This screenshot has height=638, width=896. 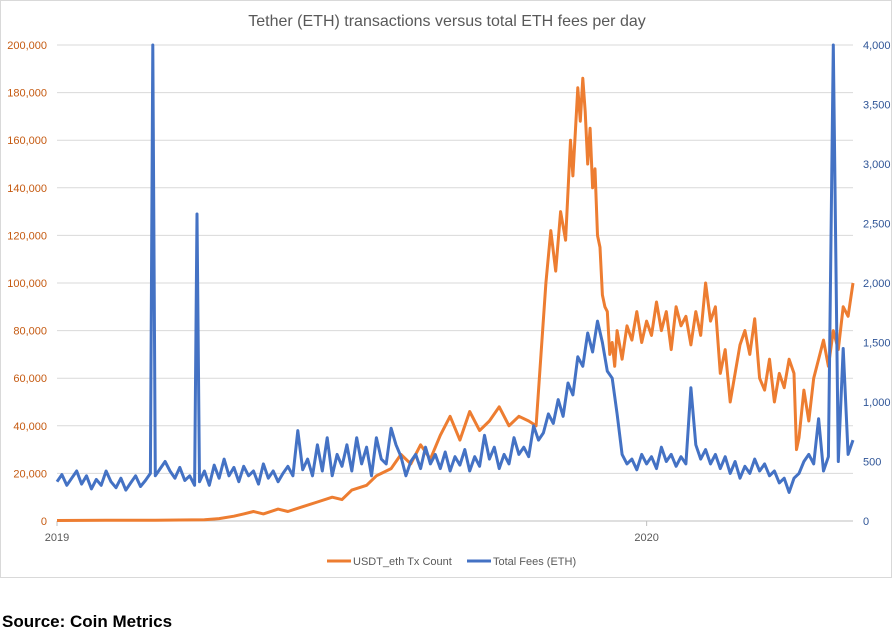 I want to click on right-axis-tick-label: 1,000, so click(x=877, y=403).